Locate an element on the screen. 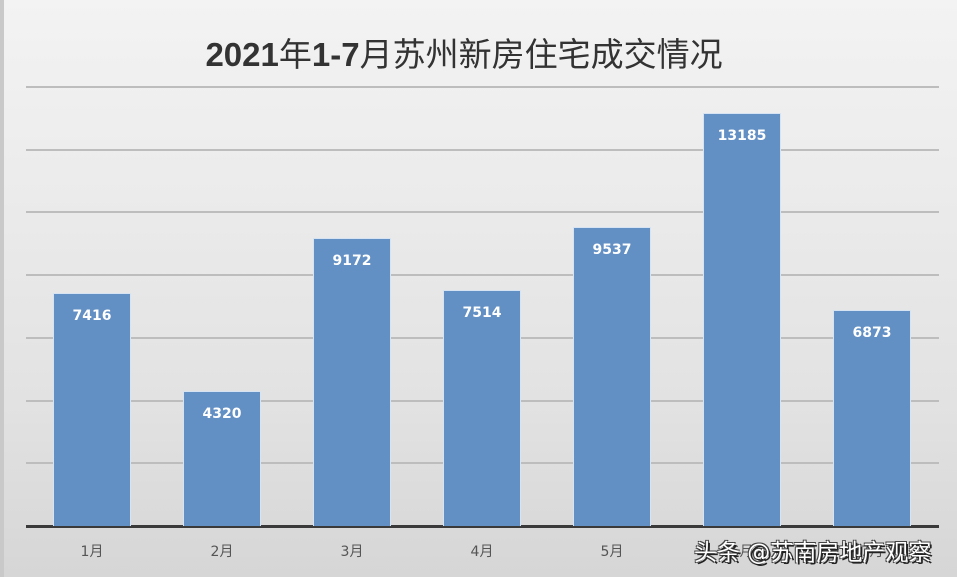 The height and width of the screenshot is (577, 957). bar-6: 13185 is located at coordinates (742, 319).